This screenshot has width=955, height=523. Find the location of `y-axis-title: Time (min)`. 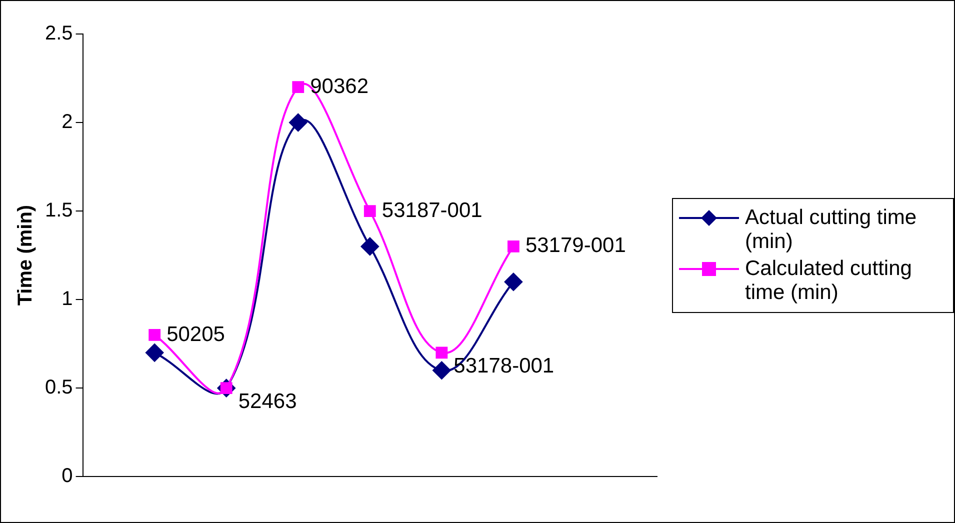

y-axis-title: Time (min) is located at coordinates (25, 255).